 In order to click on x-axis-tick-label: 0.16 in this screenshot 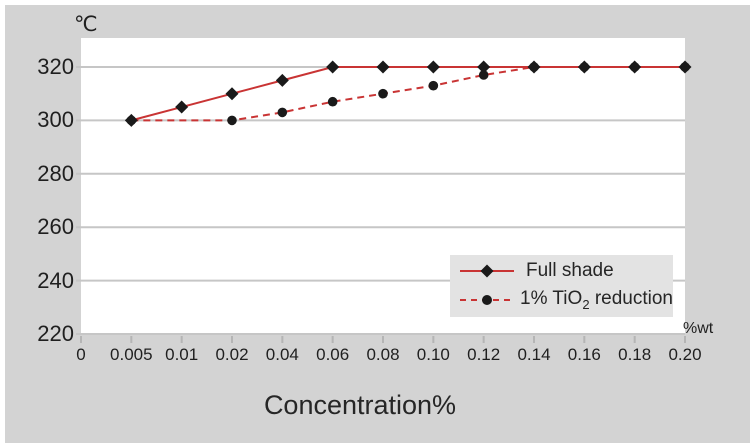, I will do `click(584, 354)`.